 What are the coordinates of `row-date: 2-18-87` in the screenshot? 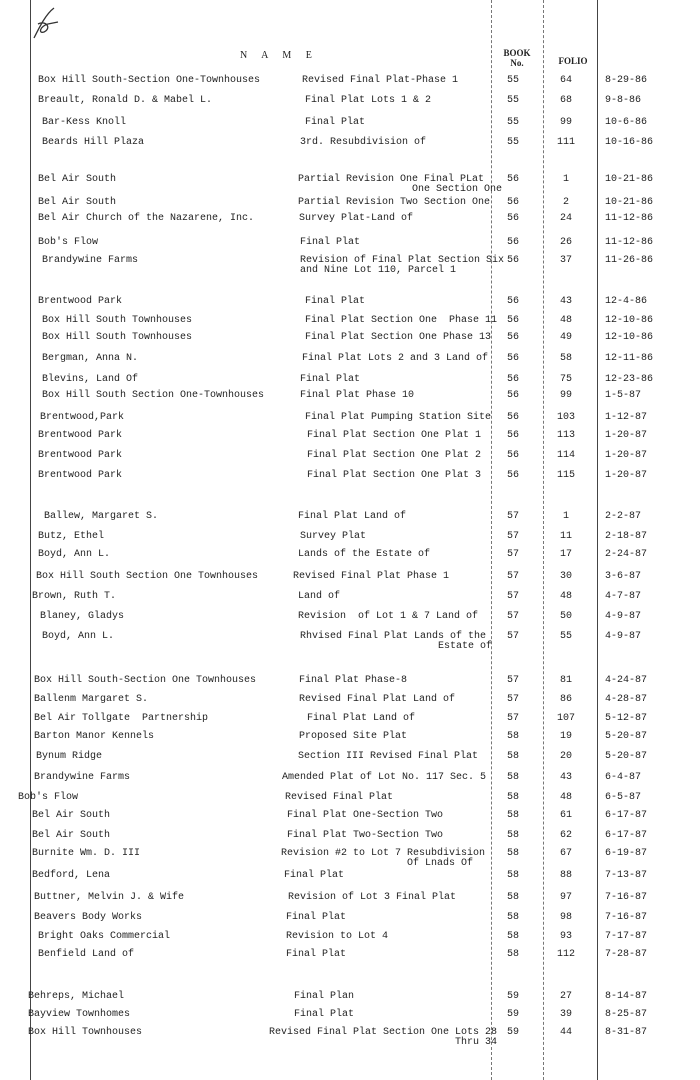 It's located at (626, 536).